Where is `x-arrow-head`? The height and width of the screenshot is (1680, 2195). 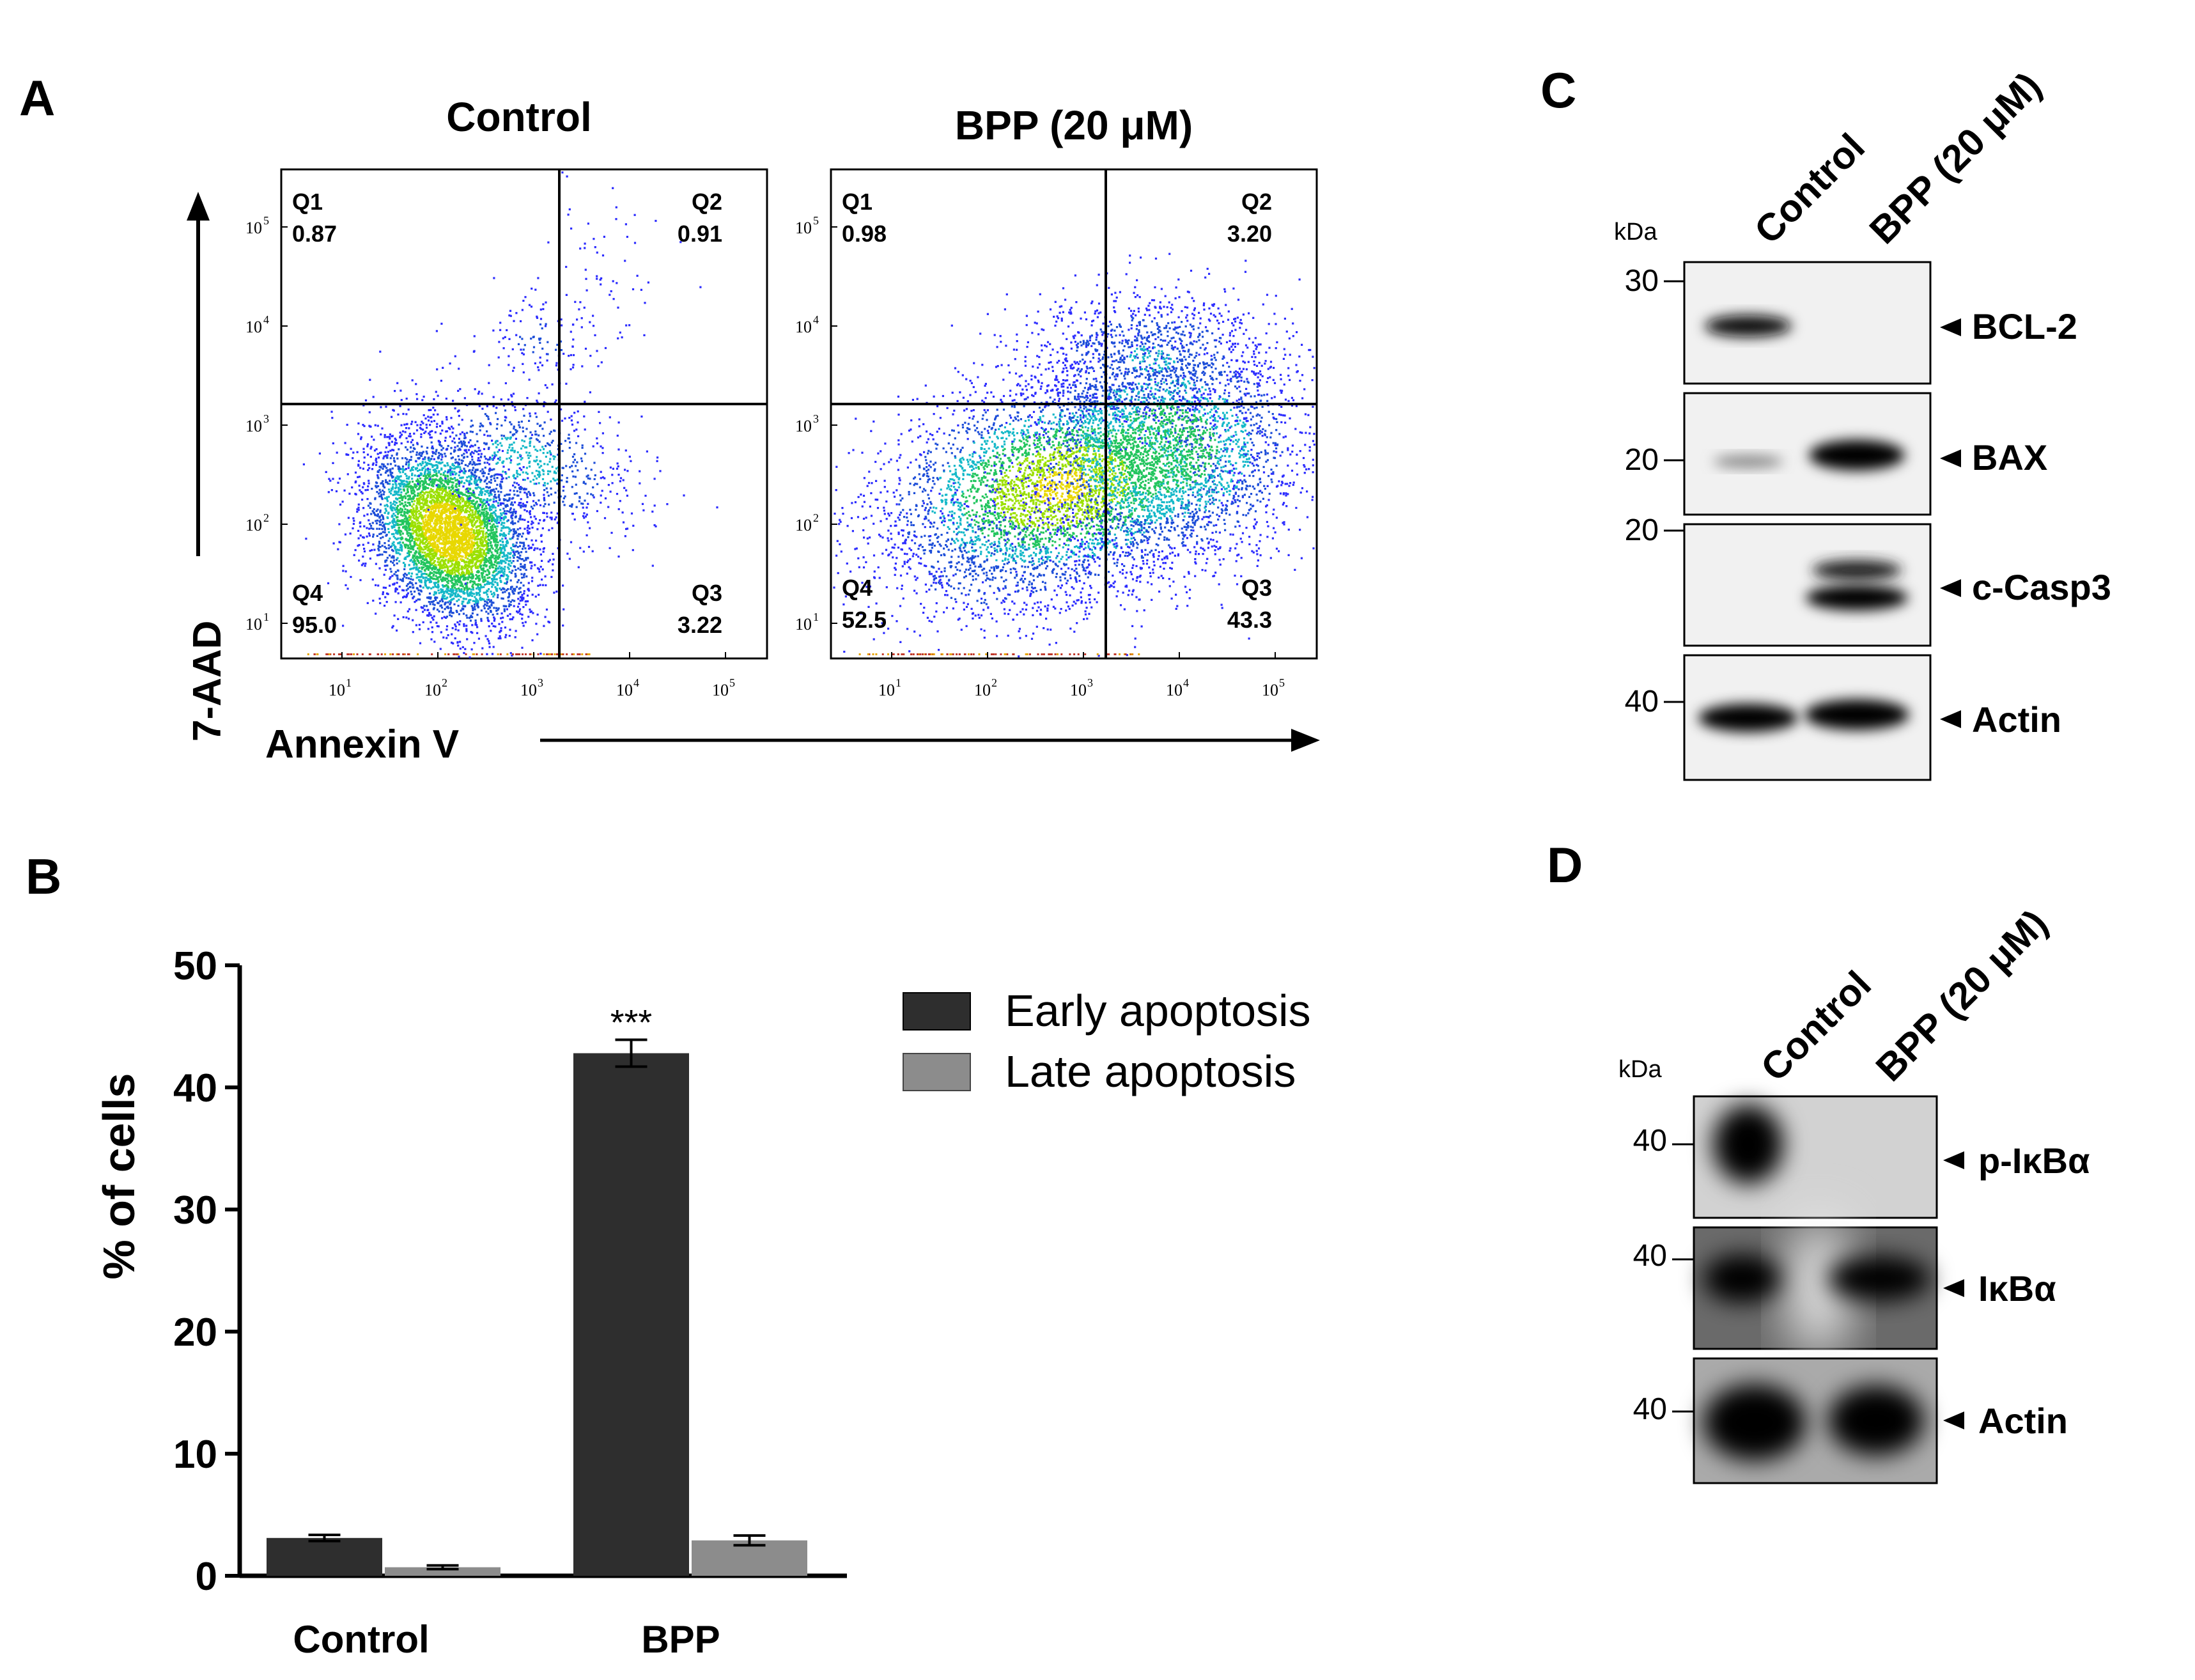
x-arrow-head is located at coordinates (1305, 740).